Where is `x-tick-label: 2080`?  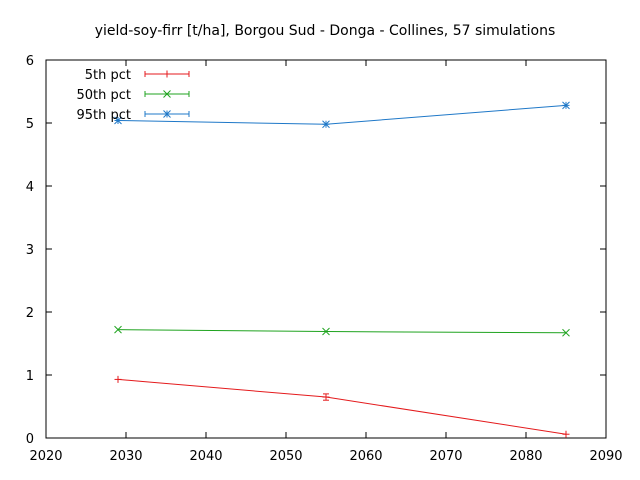
x-tick-label: 2080 is located at coordinates (525, 456).